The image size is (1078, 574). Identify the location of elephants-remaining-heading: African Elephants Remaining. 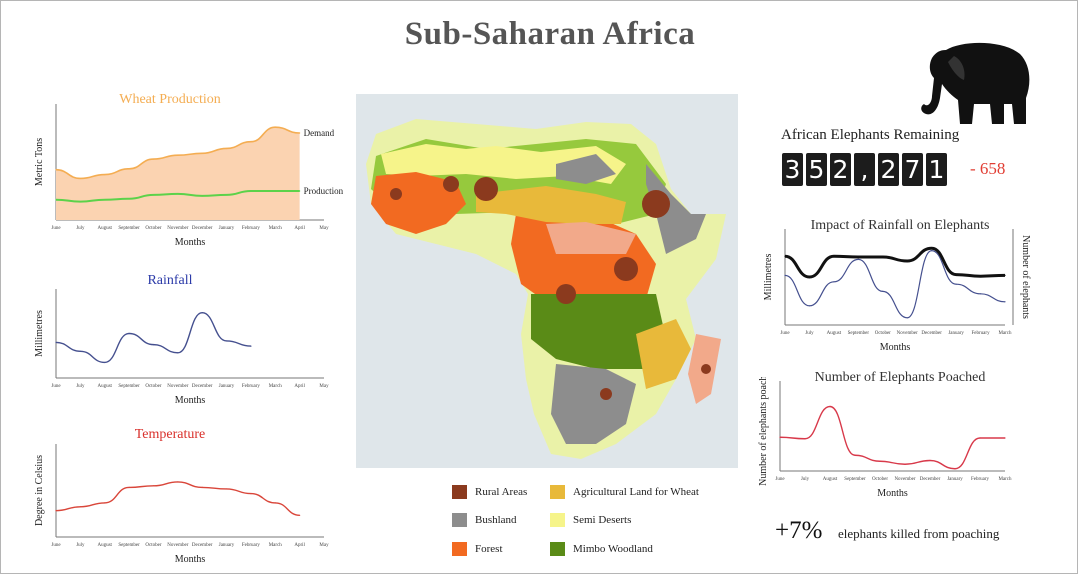
(870, 135).